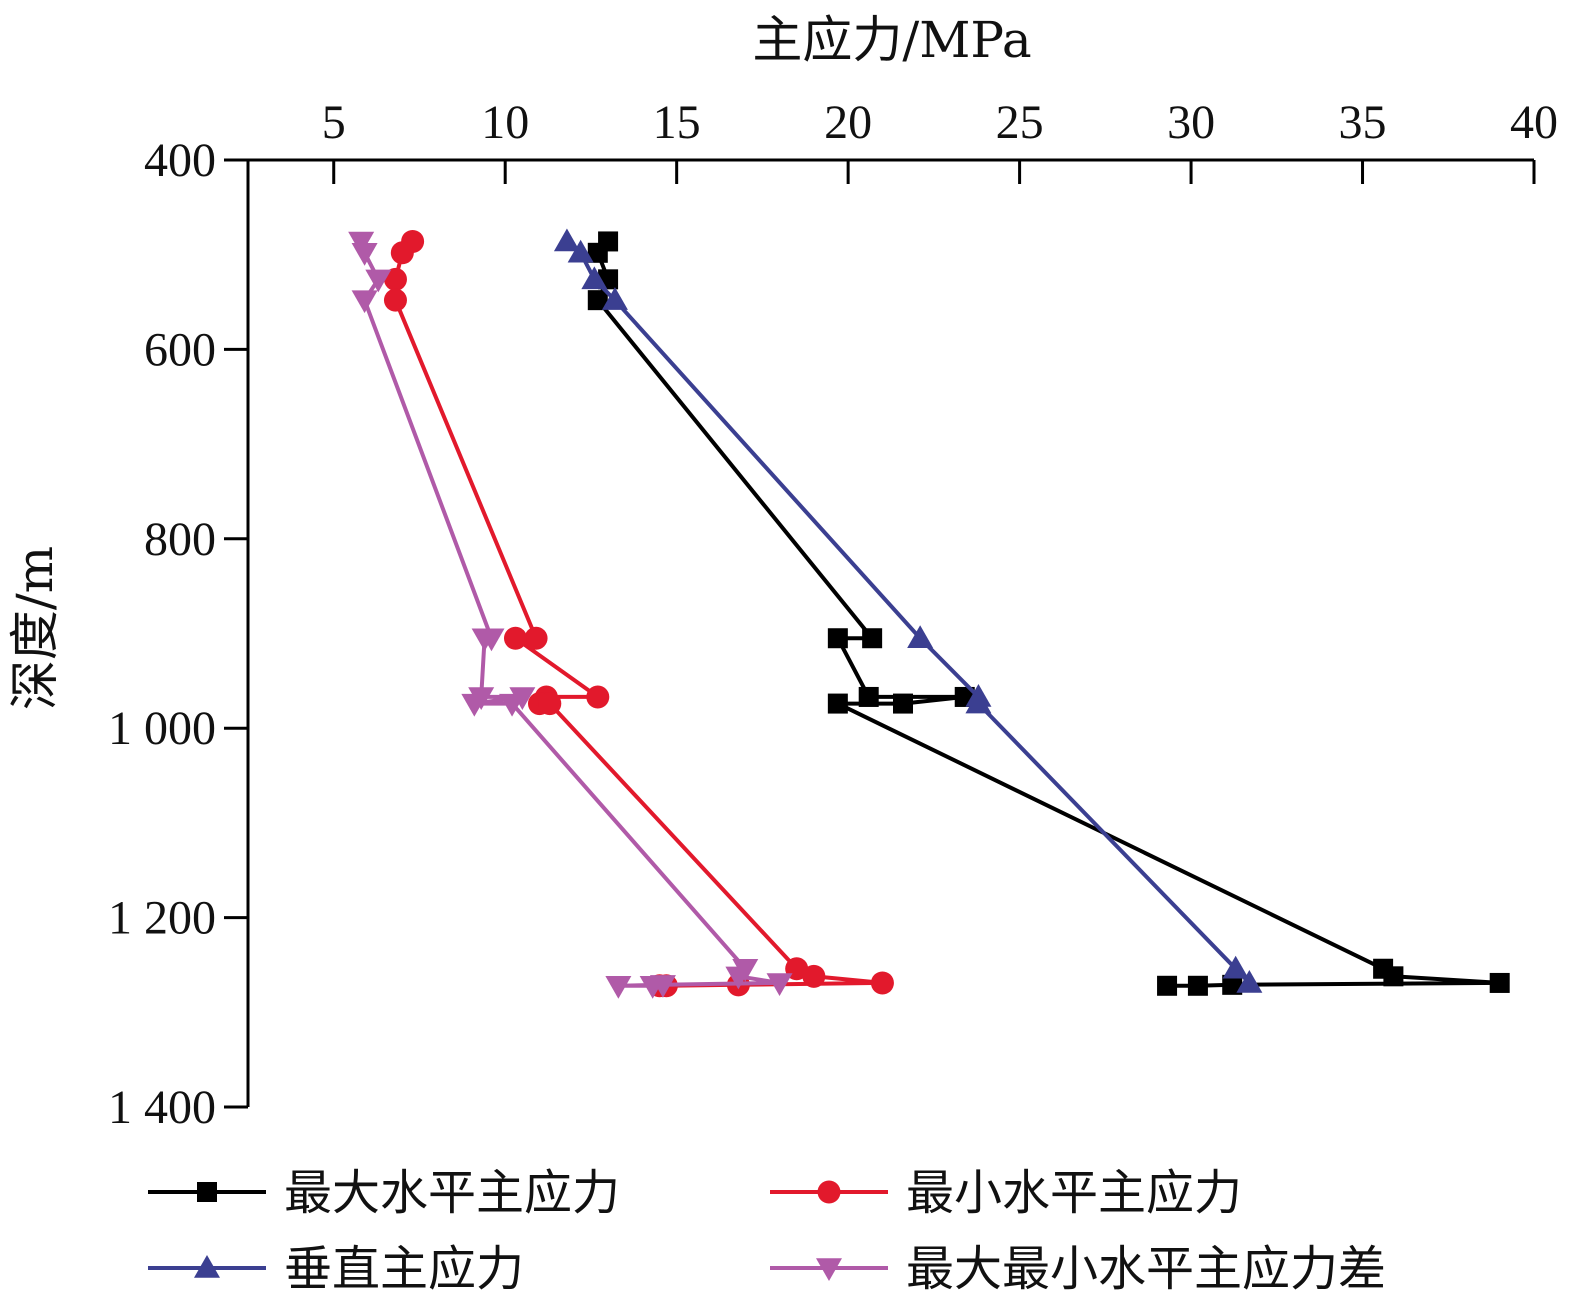 Image resolution: width=1589 pixels, height=1314 pixels. What do you see at coordinates (1363, 122) in the screenshot?
I see `x-tick-label: 35` at bounding box center [1363, 122].